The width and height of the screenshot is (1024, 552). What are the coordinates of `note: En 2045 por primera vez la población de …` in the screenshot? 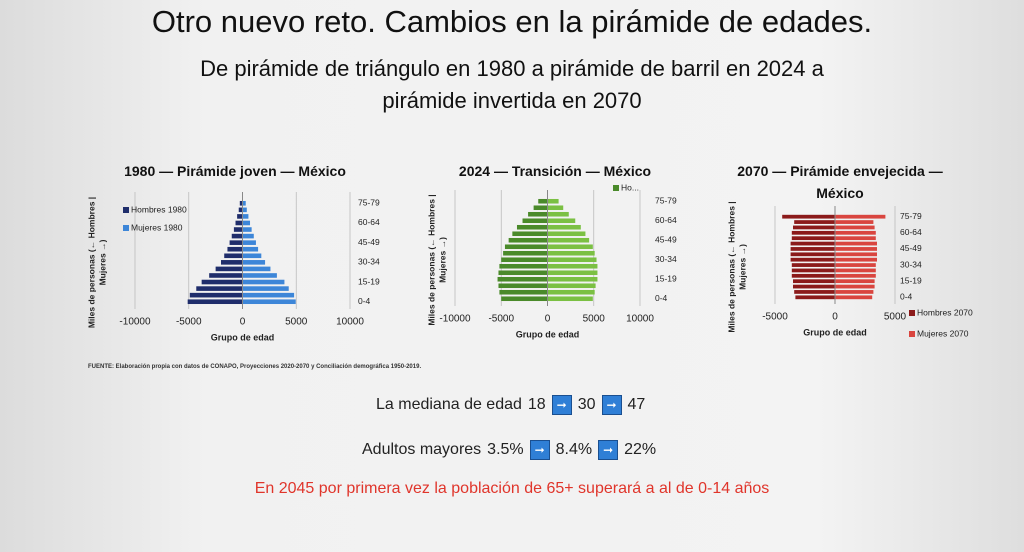 It's located at (512, 488).